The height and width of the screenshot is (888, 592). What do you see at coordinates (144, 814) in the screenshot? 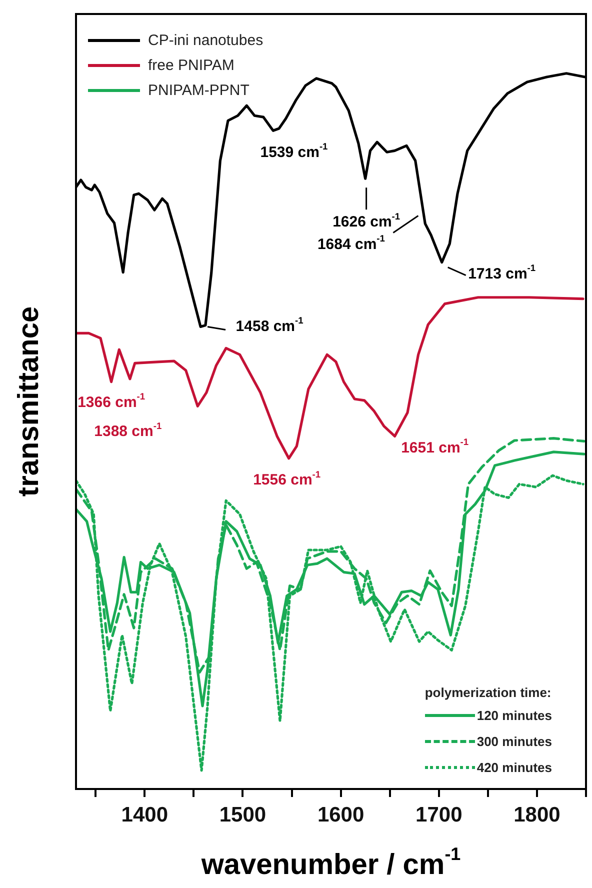
I see `x-tick-label: 1400` at bounding box center [144, 814].